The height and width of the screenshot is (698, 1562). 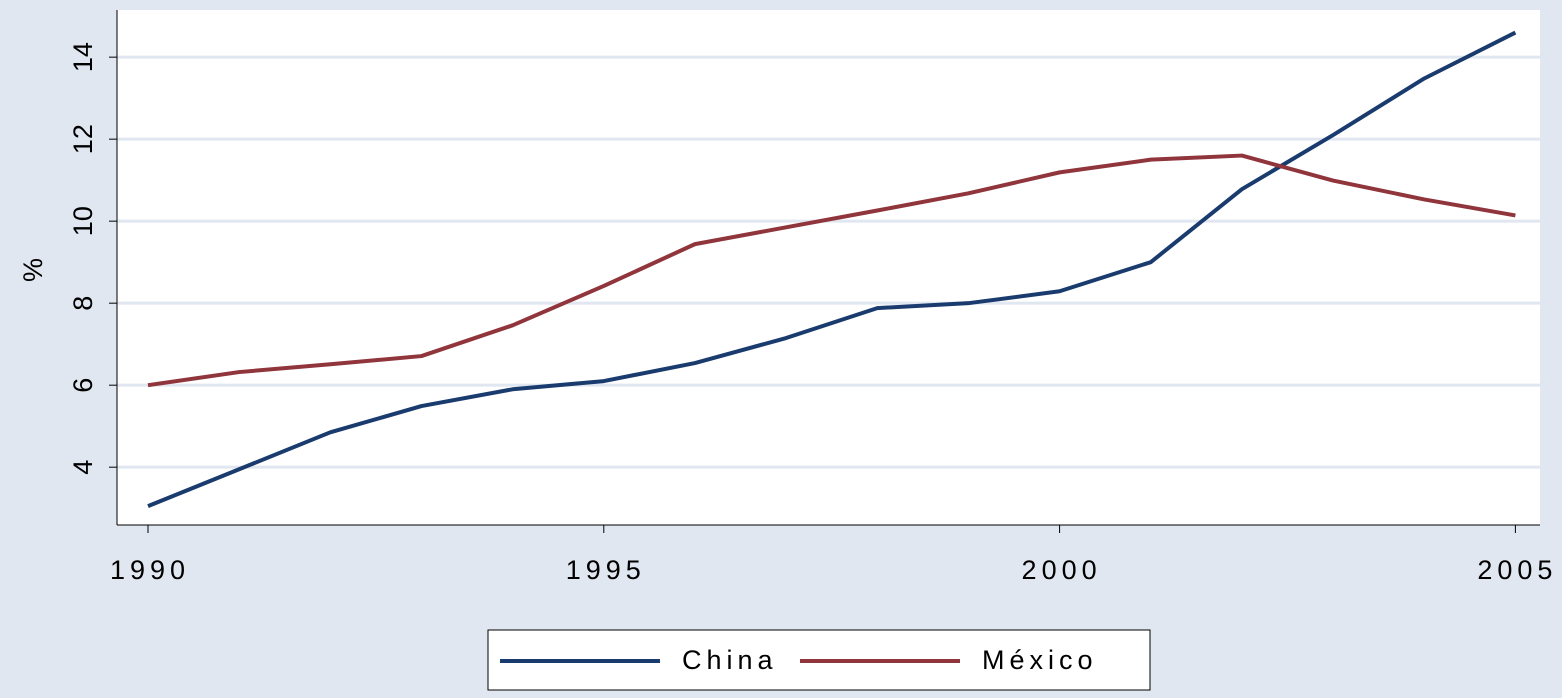 What do you see at coordinates (83, 467) in the screenshot?
I see `y-tick-label: 4` at bounding box center [83, 467].